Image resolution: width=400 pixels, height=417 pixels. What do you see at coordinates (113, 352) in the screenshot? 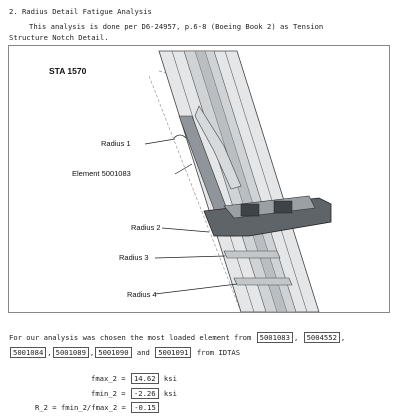
I see `element-id-box: 5001090` at bounding box center [113, 352].